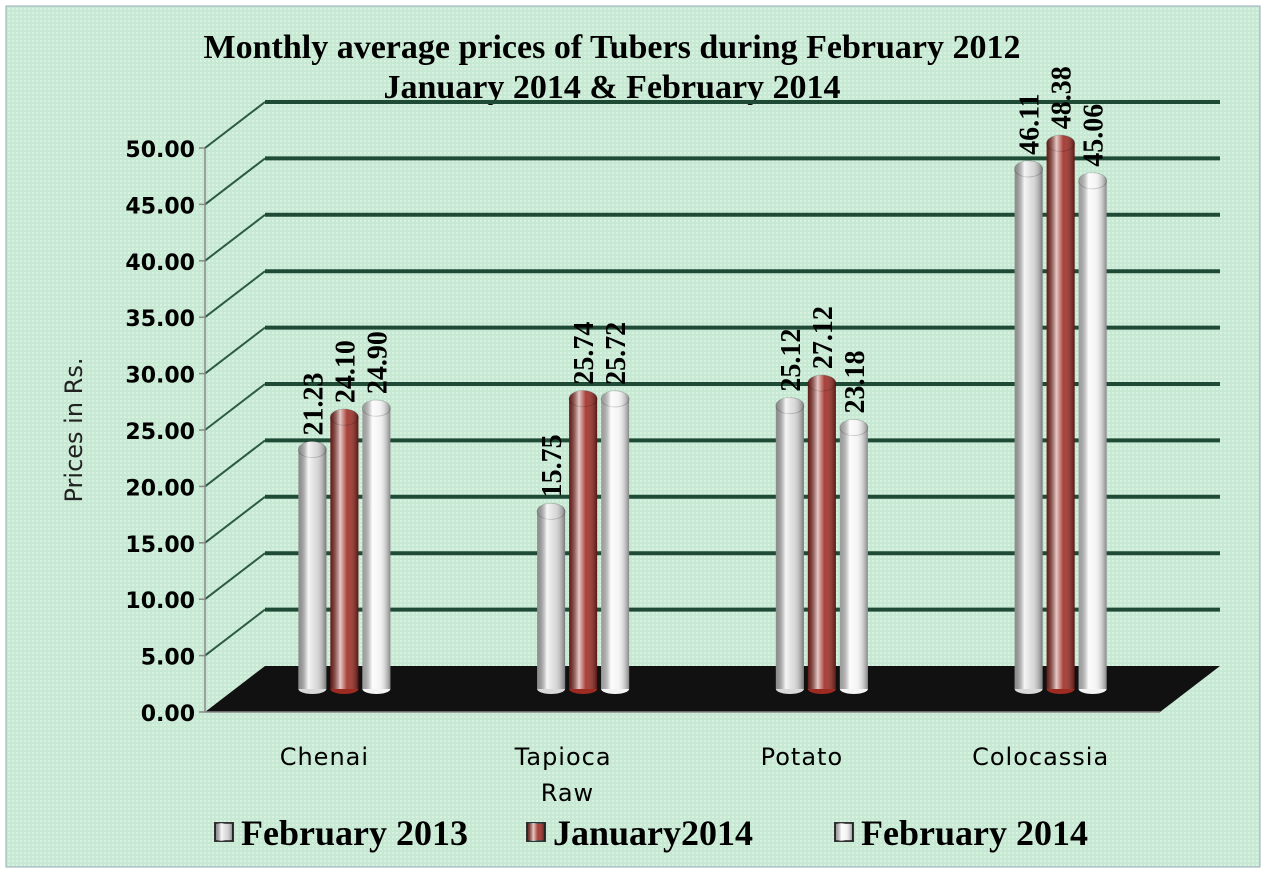 This screenshot has height=873, width=1266. I want to click on x-tick-label: Colocassia, so click(1040, 757).